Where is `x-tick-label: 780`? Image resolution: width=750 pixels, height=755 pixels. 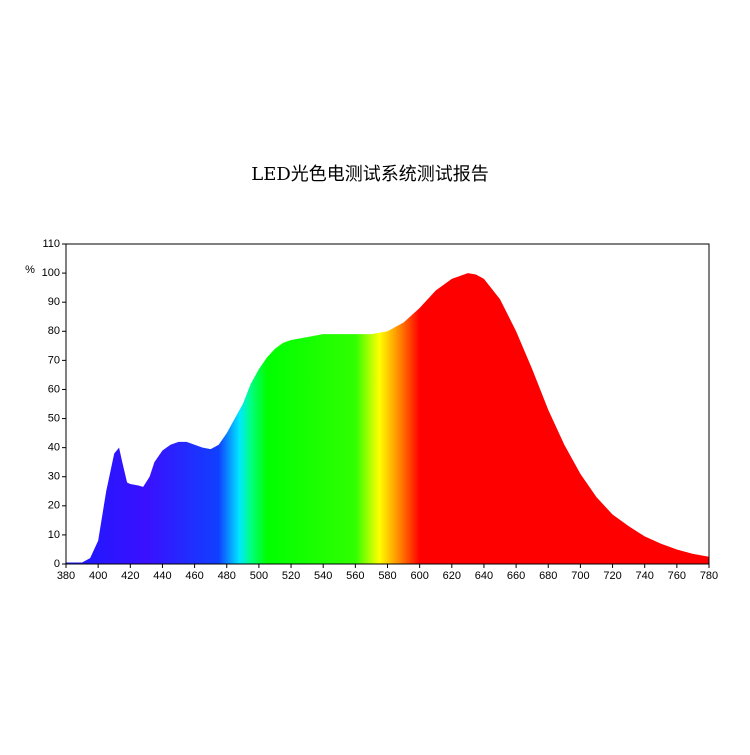
x-tick-label: 780 is located at coordinates (709, 576).